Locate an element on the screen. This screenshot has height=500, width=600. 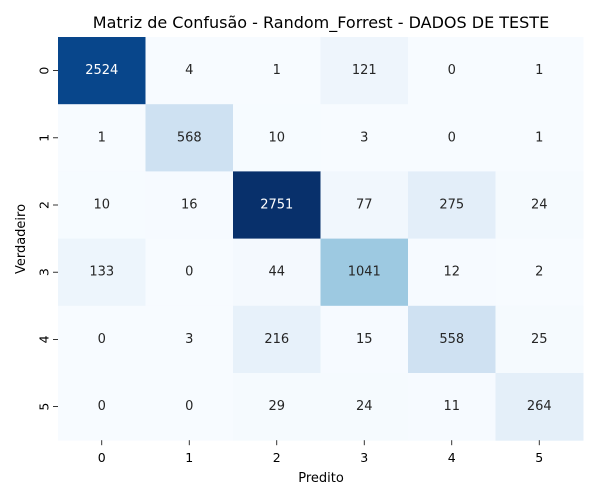
cell-value-label-5-3: 24 is located at coordinates (364, 406).